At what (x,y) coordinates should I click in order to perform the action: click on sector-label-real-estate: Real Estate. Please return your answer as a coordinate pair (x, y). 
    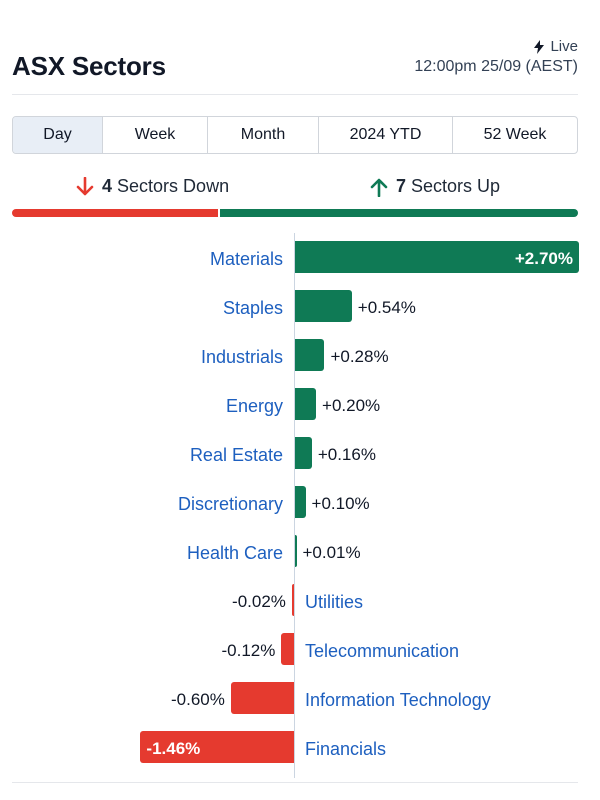
    Looking at the image, I should click on (236, 455).